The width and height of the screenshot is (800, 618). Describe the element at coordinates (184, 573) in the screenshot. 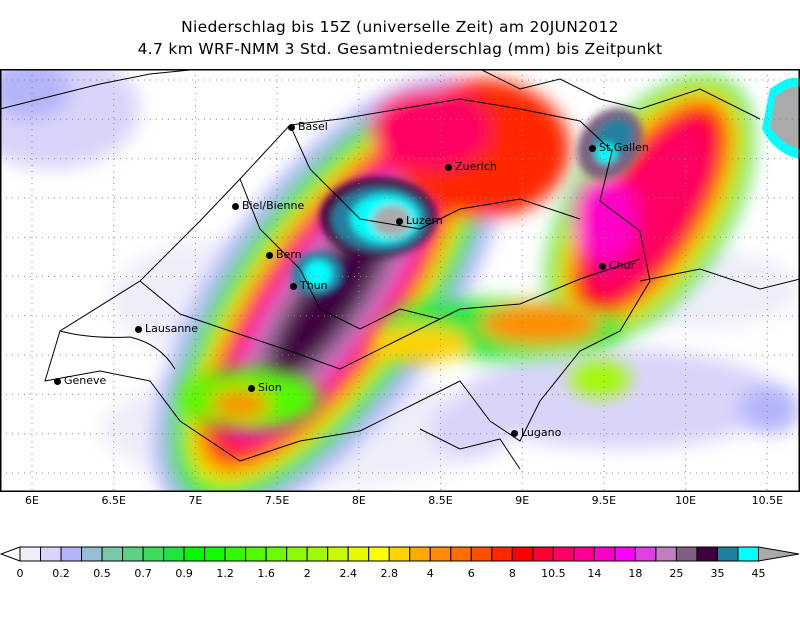

I see `colorbar-label: 0.9` at that location.